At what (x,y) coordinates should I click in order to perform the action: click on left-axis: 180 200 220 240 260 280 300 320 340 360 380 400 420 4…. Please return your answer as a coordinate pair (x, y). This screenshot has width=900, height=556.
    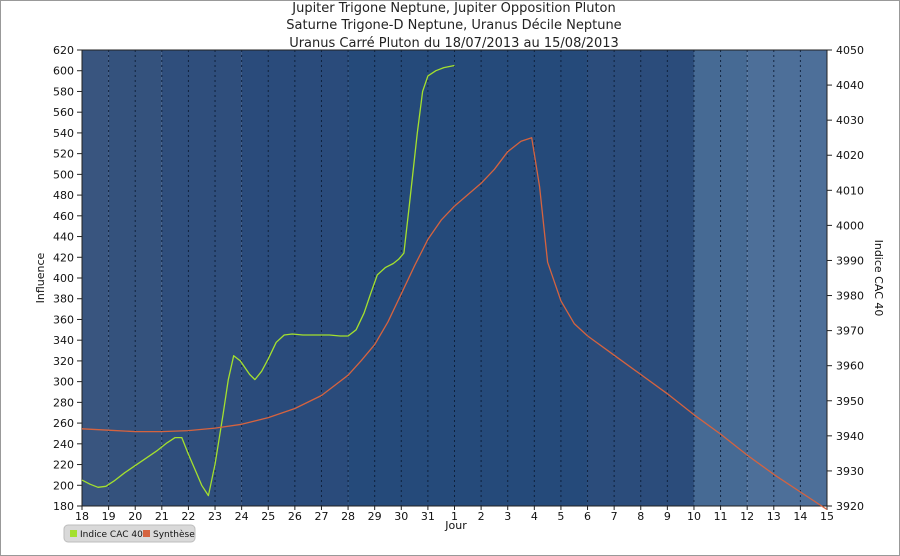
    Looking at the image, I should click on (68, 278).